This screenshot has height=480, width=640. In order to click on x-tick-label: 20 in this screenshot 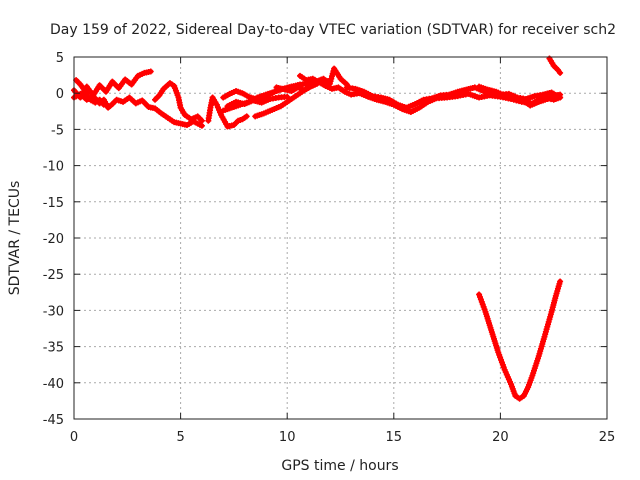, I will do `click(500, 437)`.